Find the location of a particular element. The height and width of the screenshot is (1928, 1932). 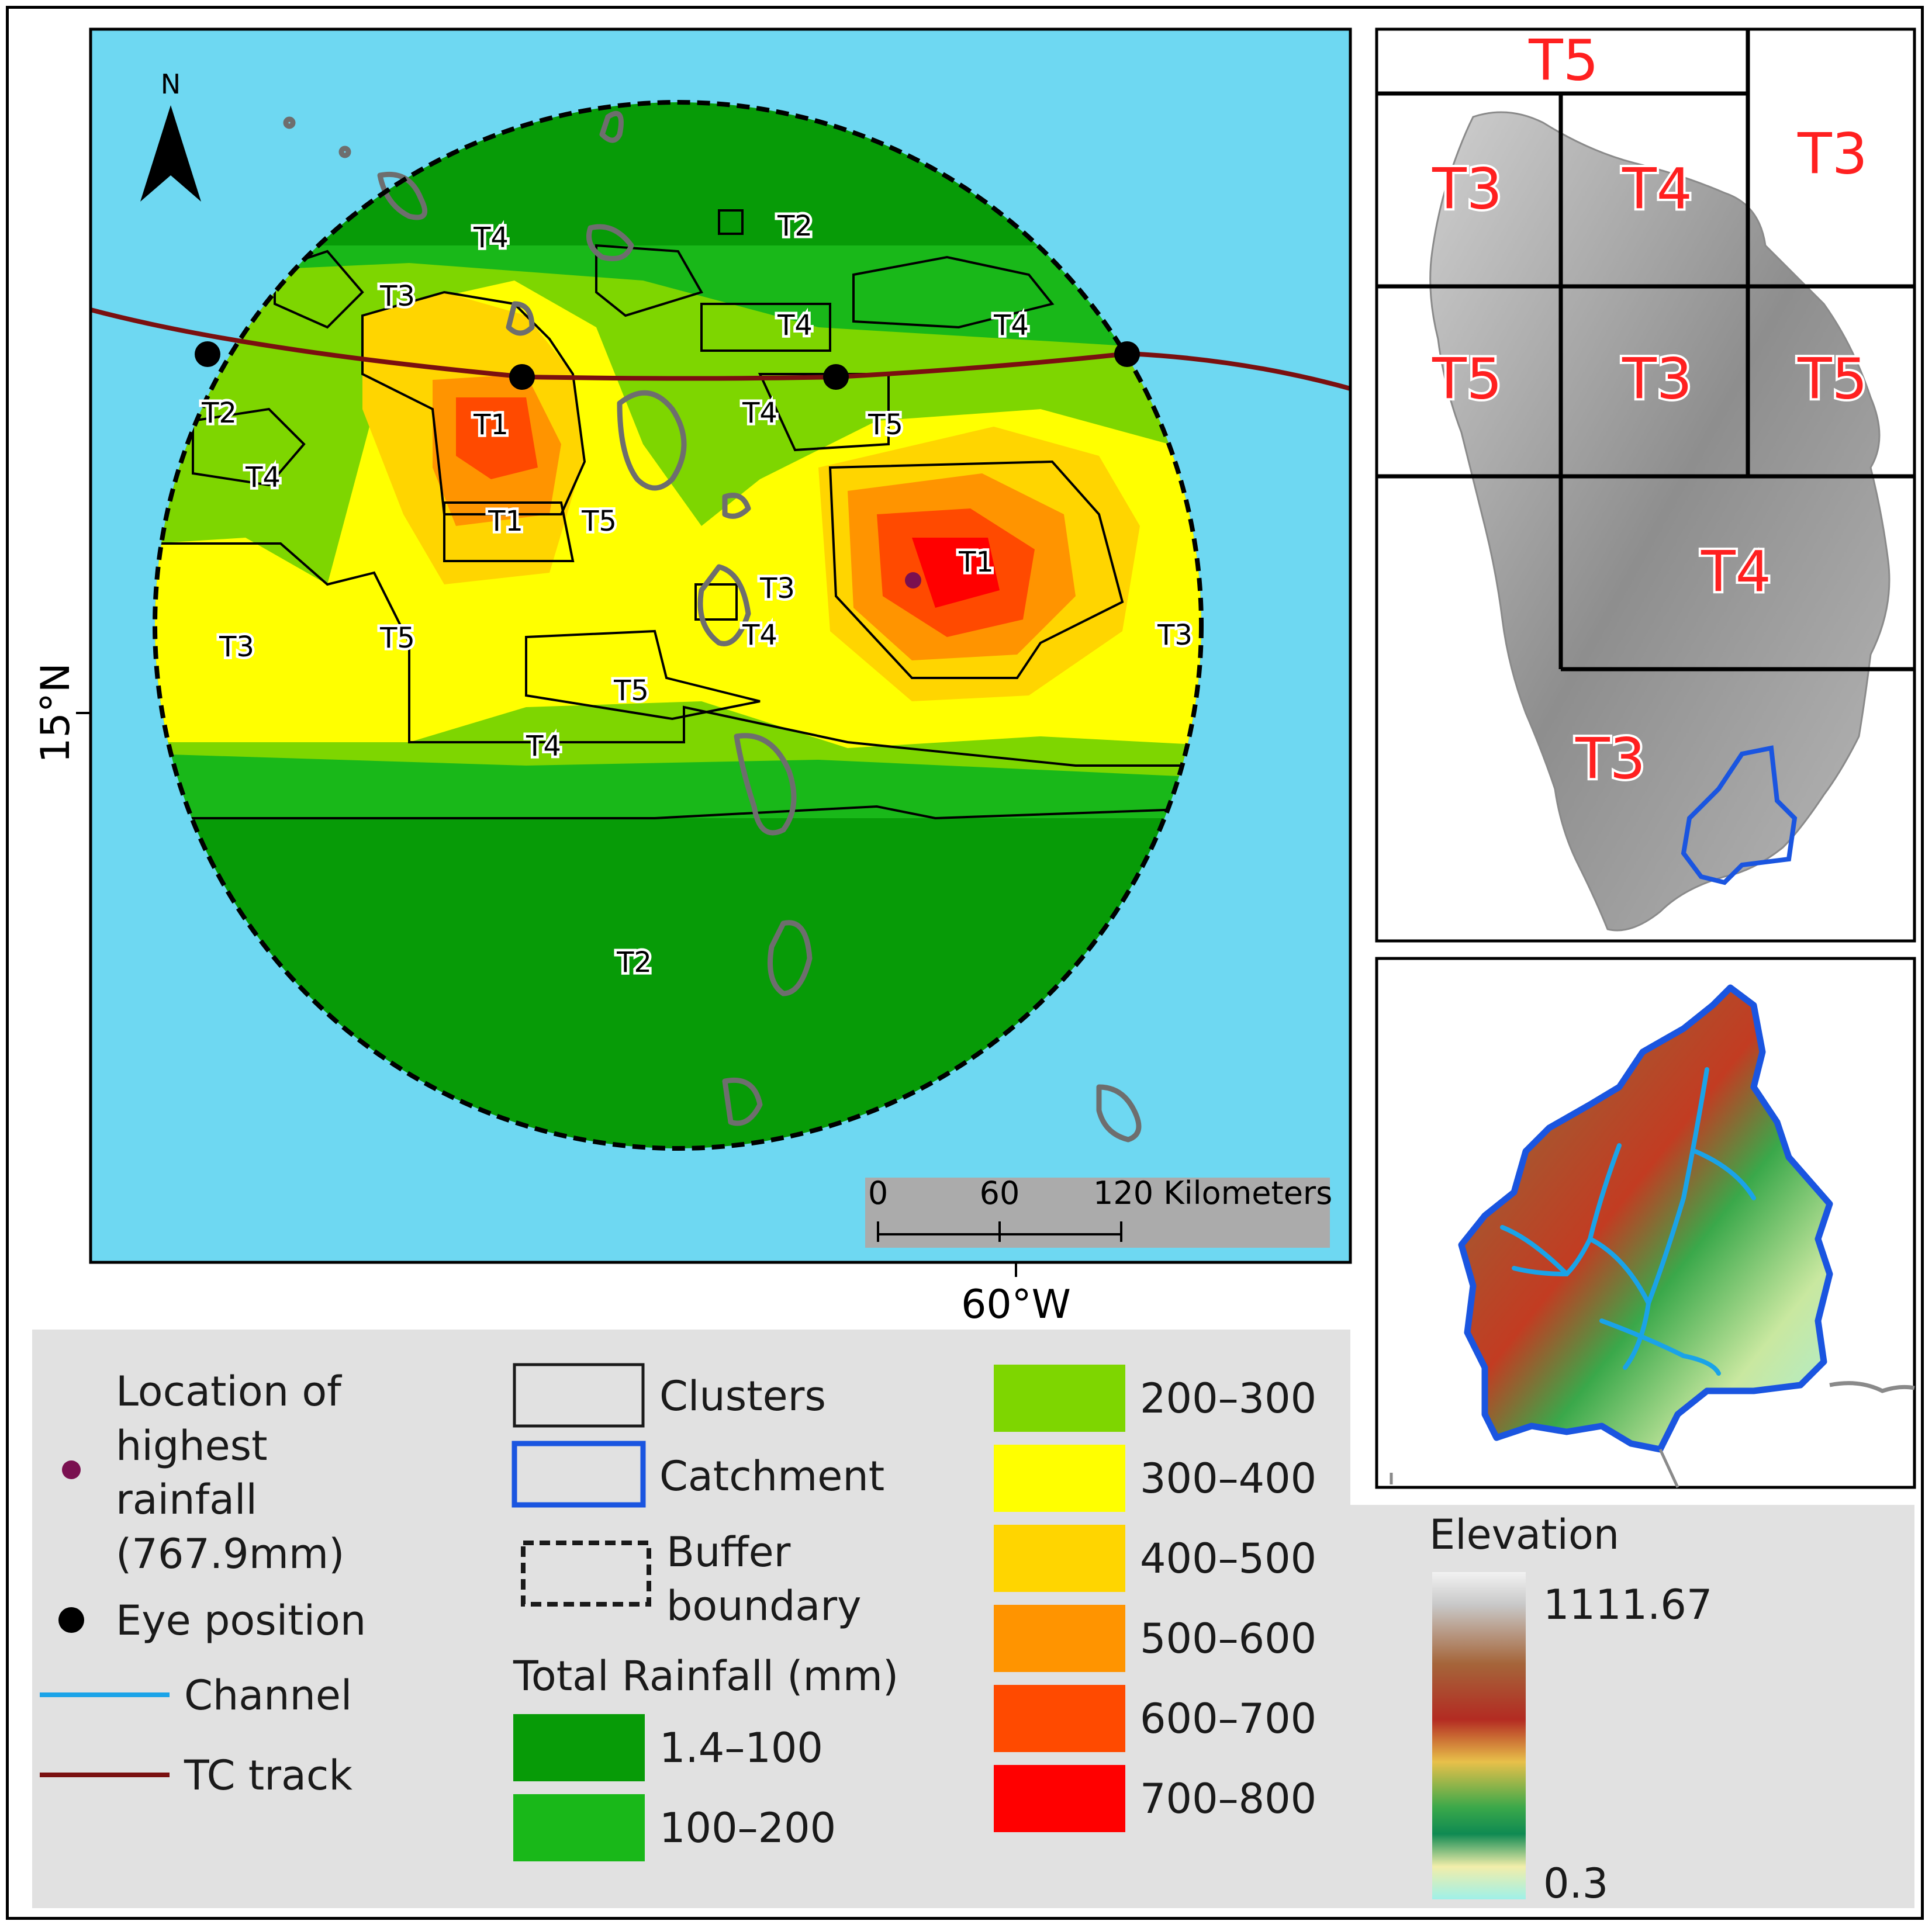

legend-rainfall-label: 600–700 is located at coordinates (1228, 1719).